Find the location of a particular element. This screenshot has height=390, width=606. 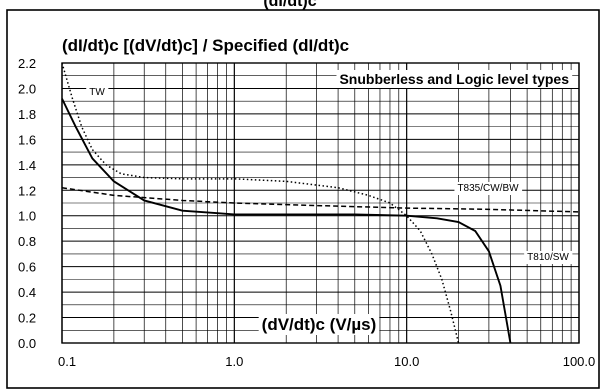

annotation-snubberless-bg is located at coordinates (454, 79).